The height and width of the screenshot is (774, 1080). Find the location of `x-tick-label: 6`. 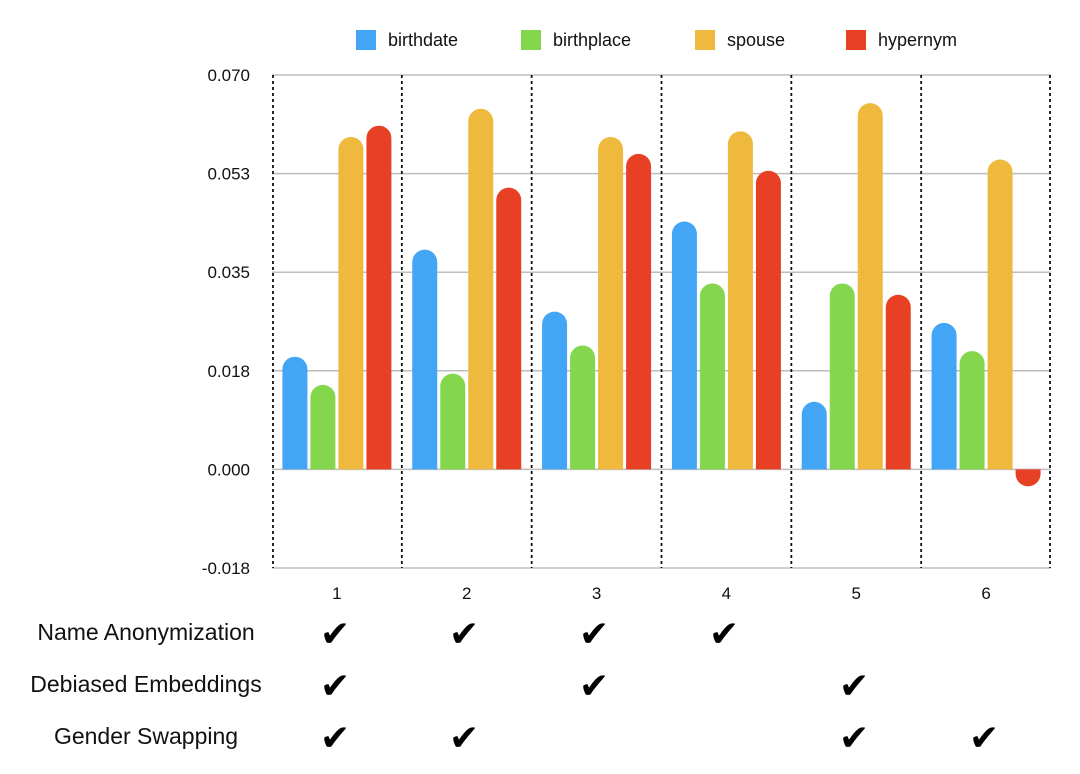

x-tick-label: 6 is located at coordinates (985, 593).